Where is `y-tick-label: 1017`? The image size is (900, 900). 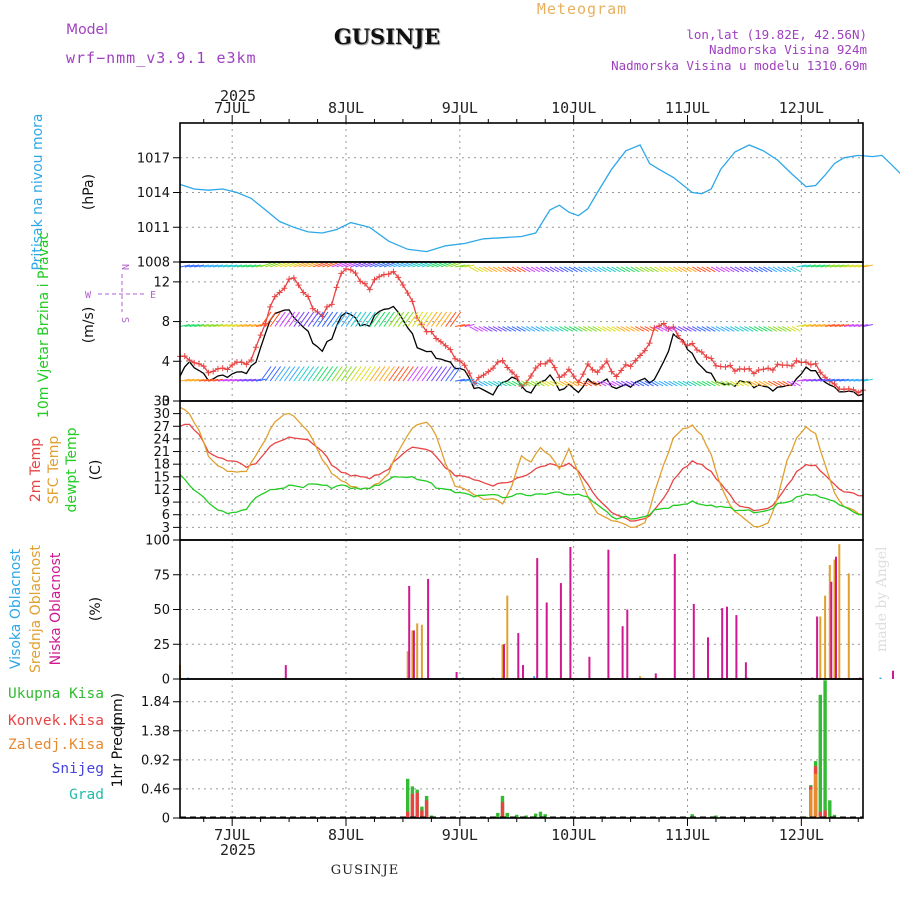 y-tick-label: 1017 is located at coordinates (153, 158).